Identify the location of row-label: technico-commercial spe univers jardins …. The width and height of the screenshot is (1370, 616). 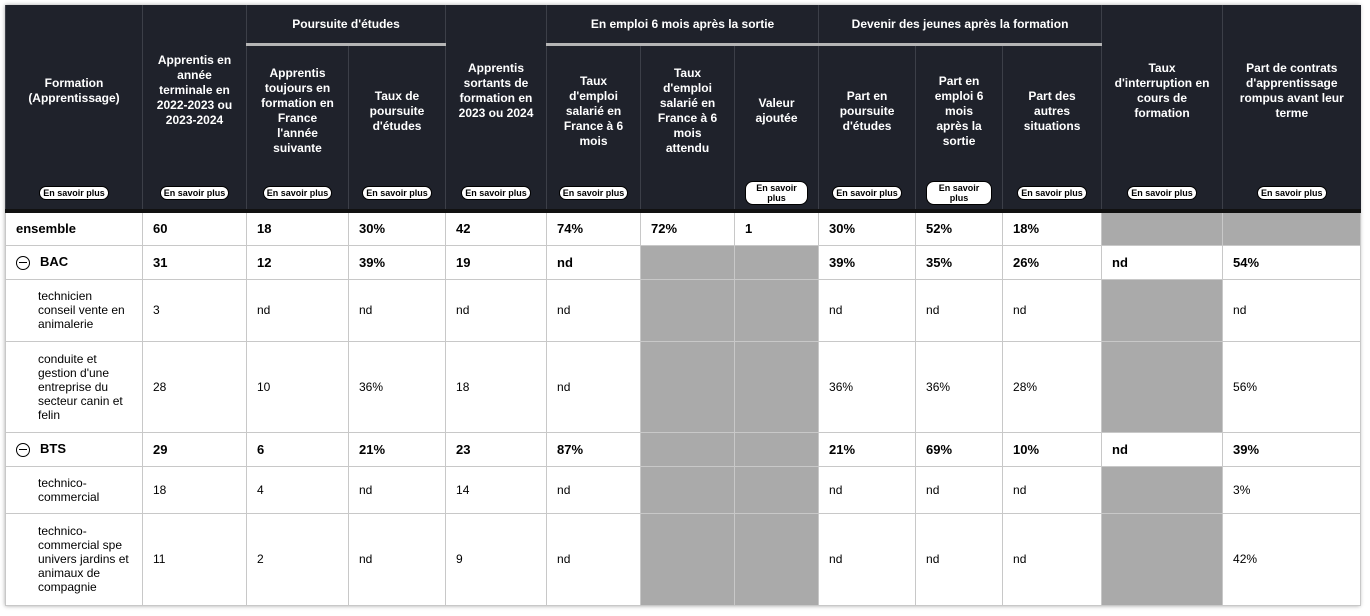
(74, 559).